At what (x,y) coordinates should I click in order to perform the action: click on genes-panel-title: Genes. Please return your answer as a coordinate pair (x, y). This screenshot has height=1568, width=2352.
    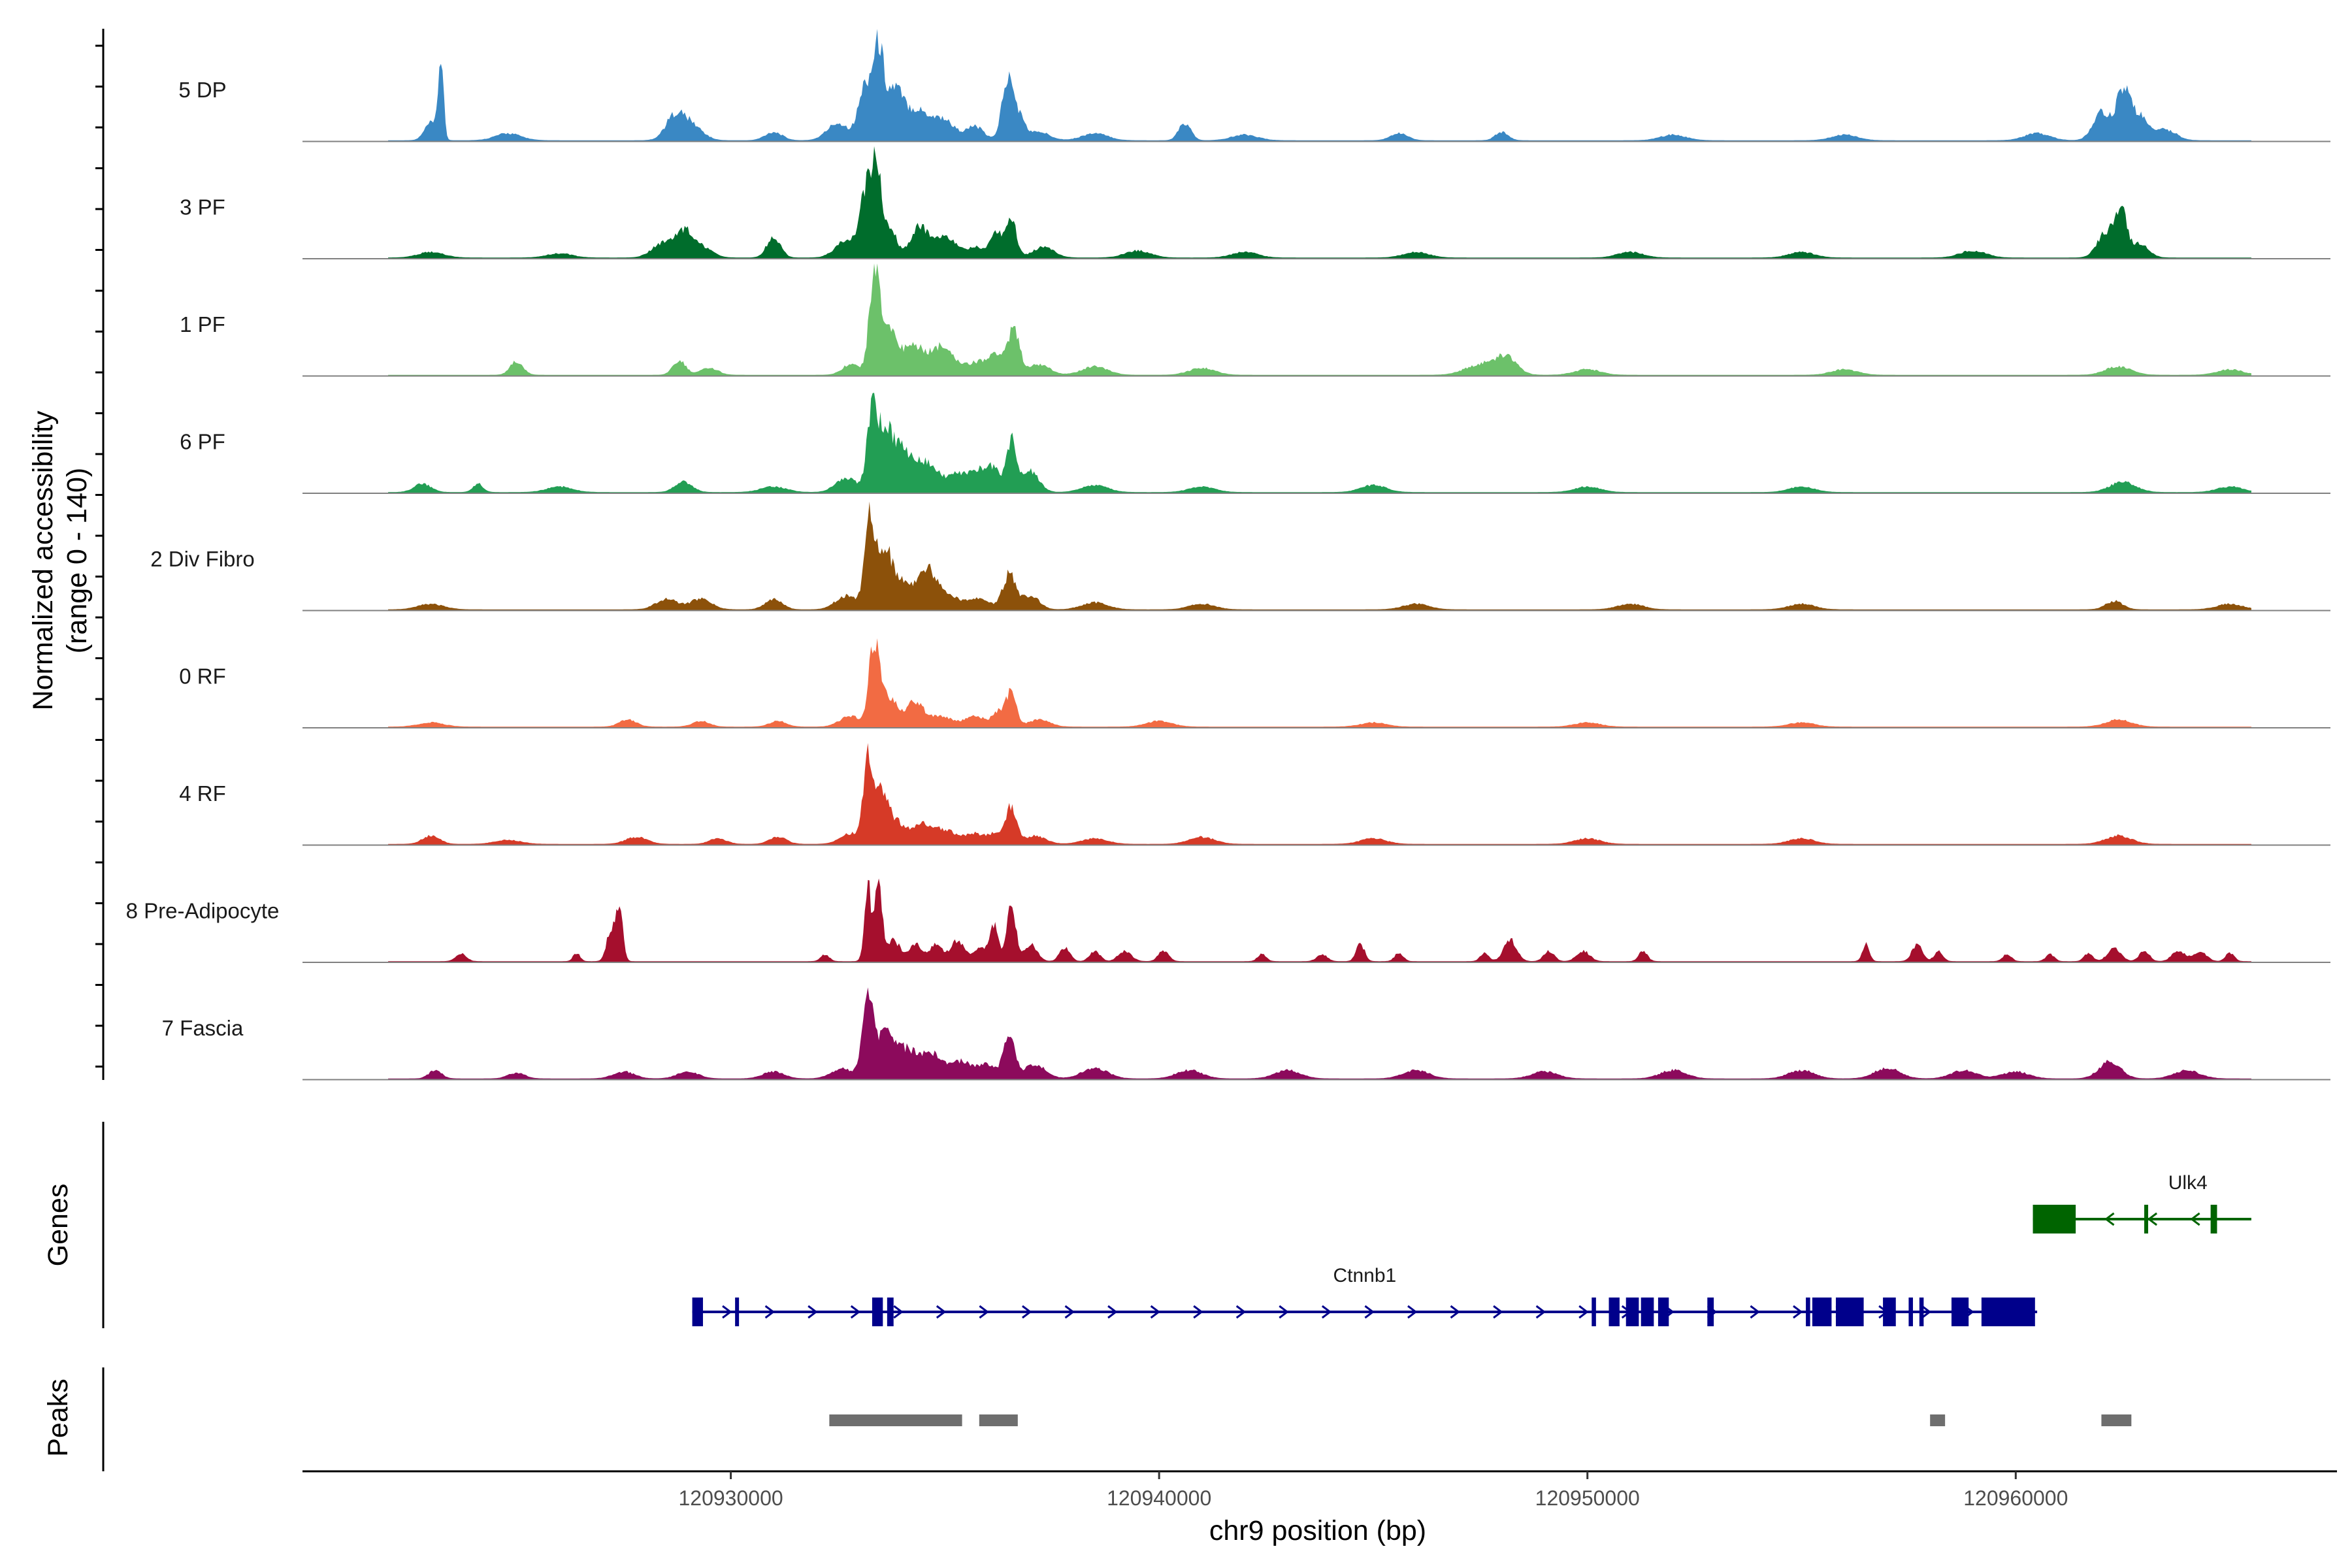
    Looking at the image, I should click on (58, 1225).